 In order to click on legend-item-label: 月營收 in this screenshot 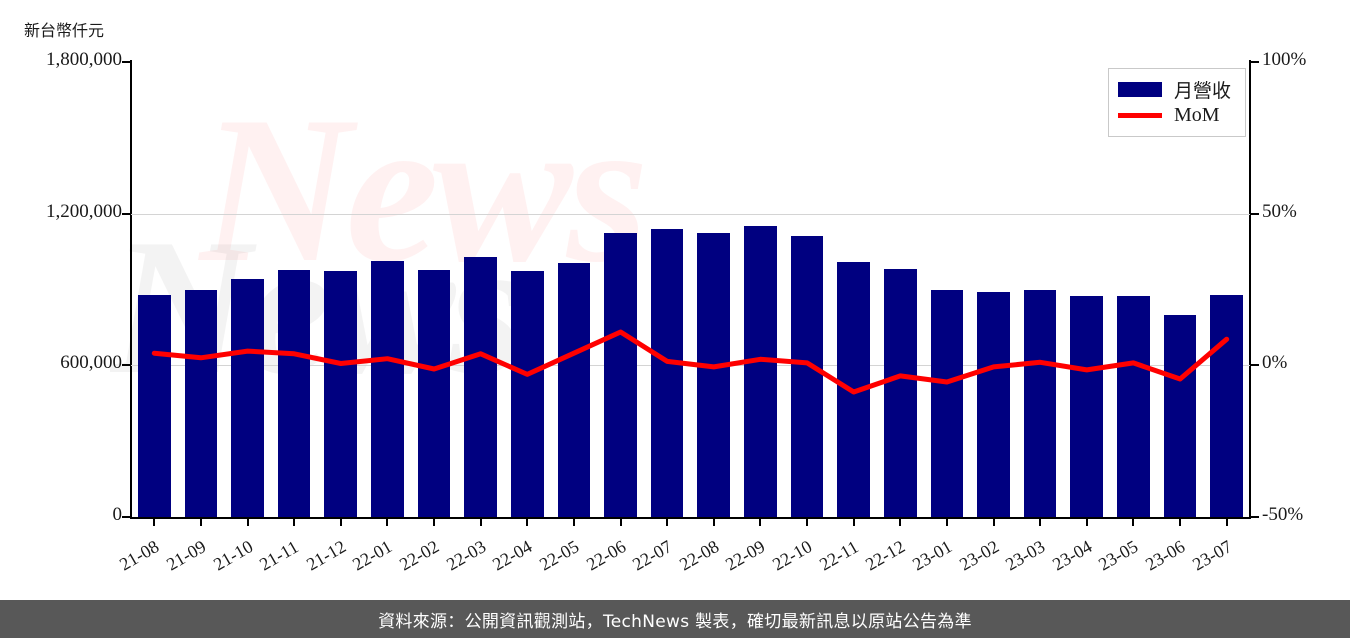, I will do `click(1203, 90)`.